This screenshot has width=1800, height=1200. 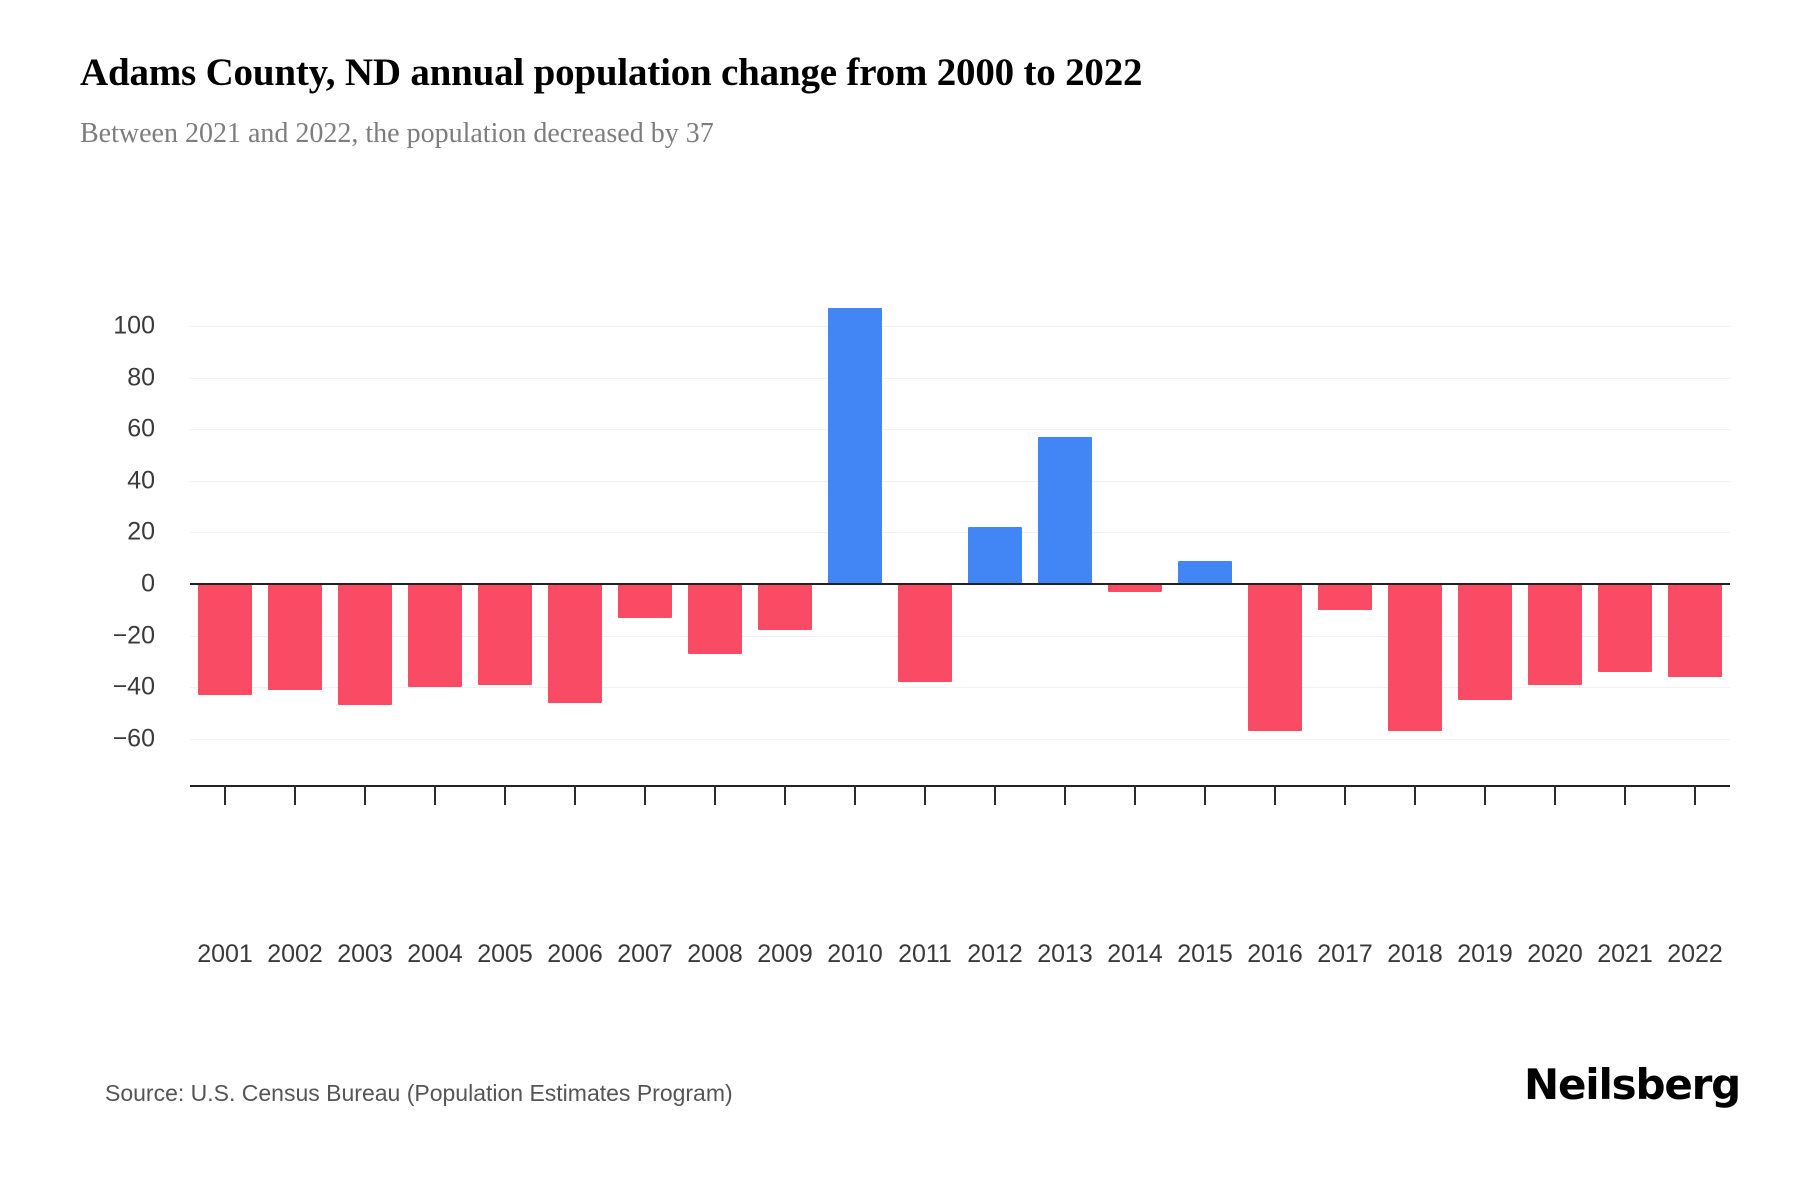 I want to click on bar-2014, so click(x=1135, y=588).